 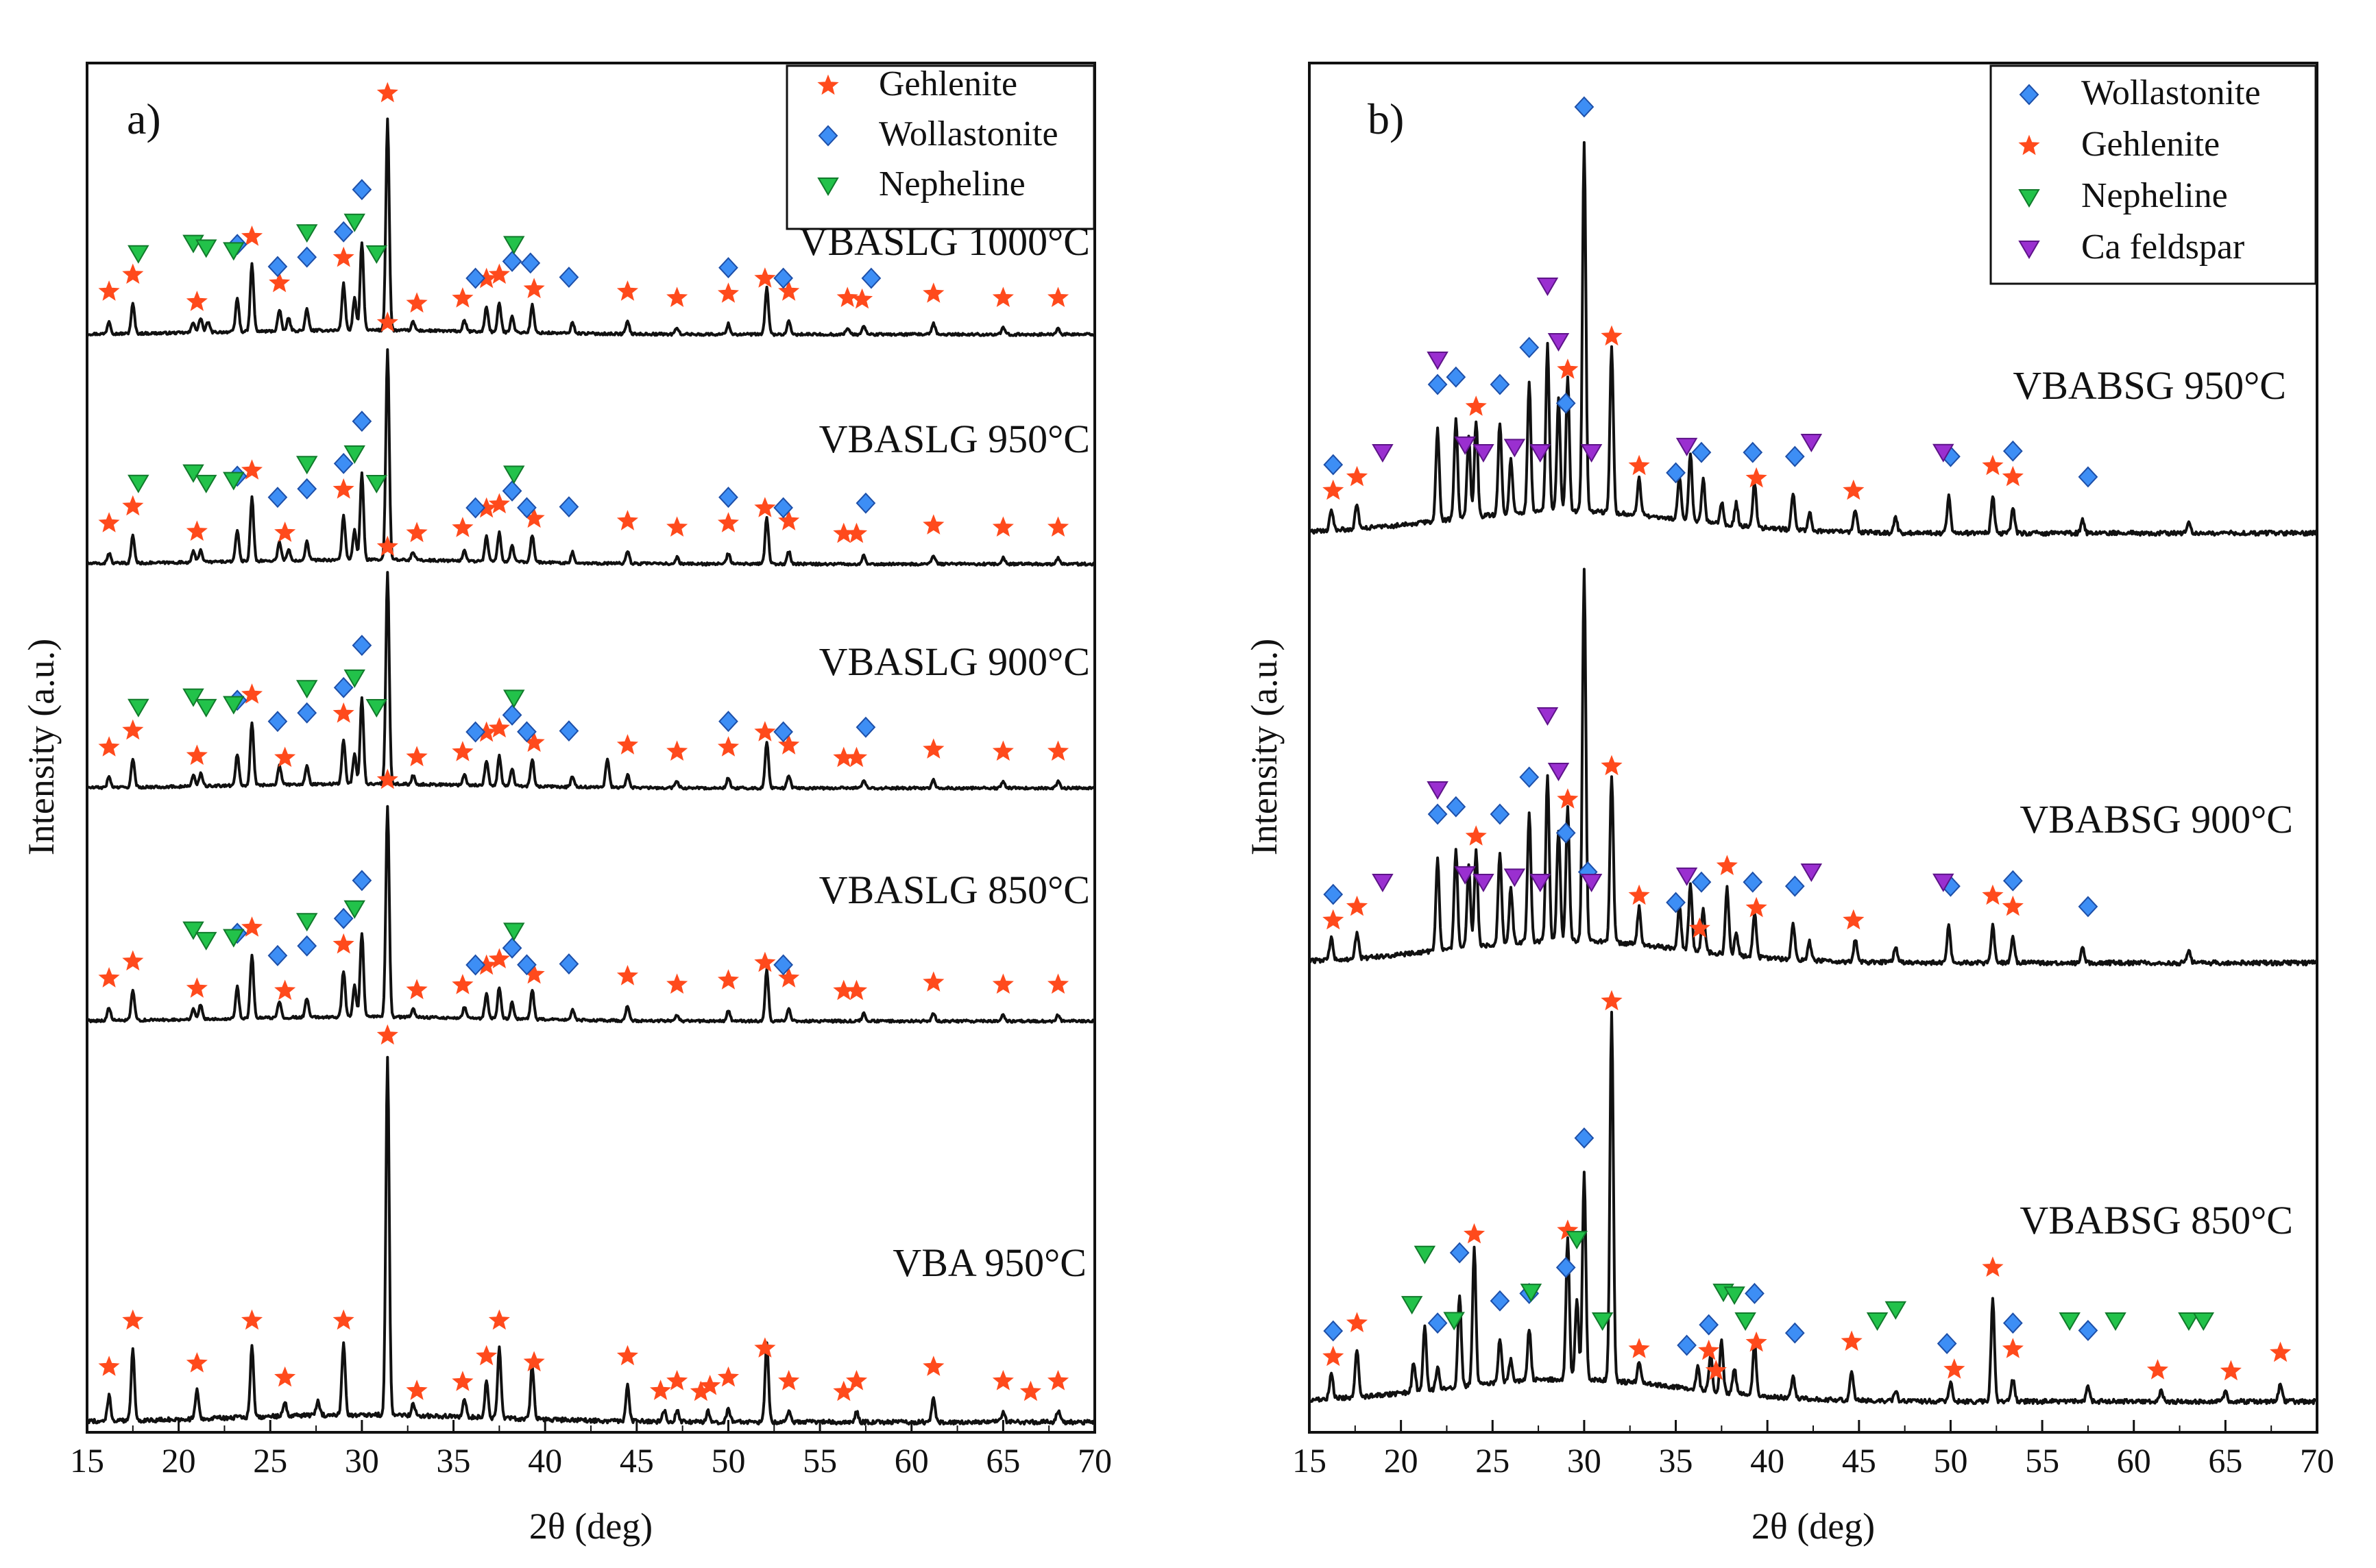 I want to click on panel-b-x-tick-label: 35, so click(x=1676, y=1460).